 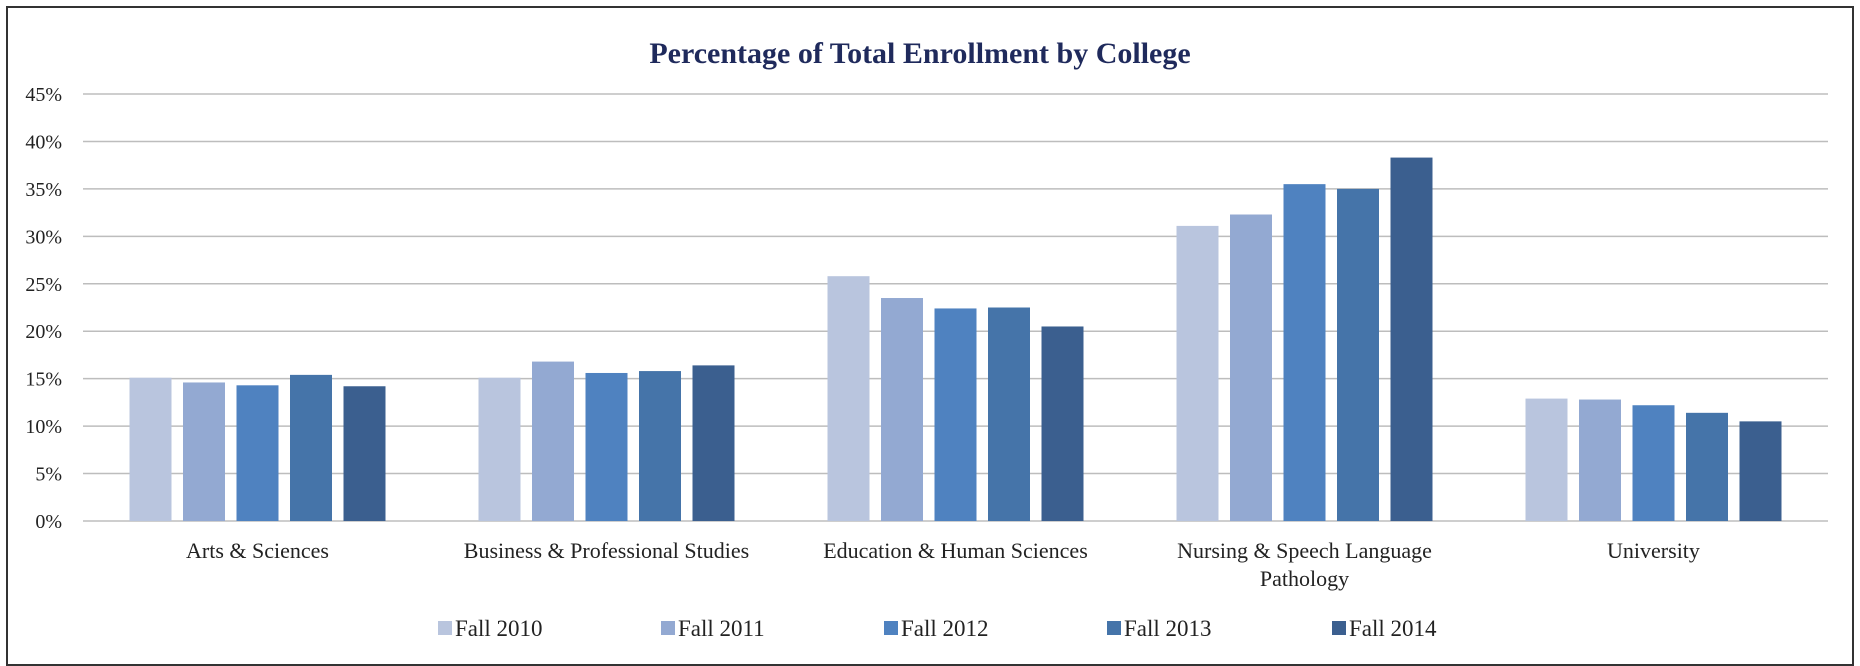 What do you see at coordinates (955, 550) in the screenshot?
I see `x-category-label: Education & Human Sciences` at bounding box center [955, 550].